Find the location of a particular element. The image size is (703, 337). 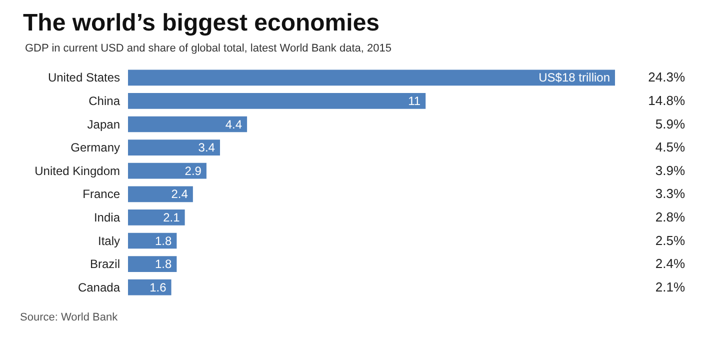

y-tick-label: France is located at coordinates (101, 194).